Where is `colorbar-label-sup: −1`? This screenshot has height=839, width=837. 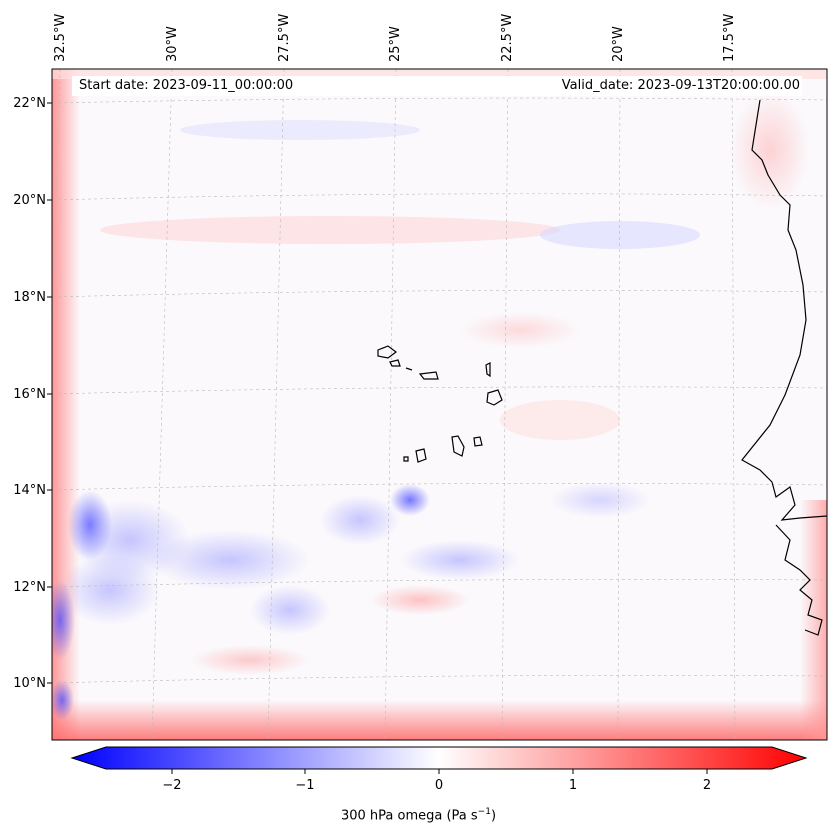
colorbar-label-sup: −1 is located at coordinates (484, 812).